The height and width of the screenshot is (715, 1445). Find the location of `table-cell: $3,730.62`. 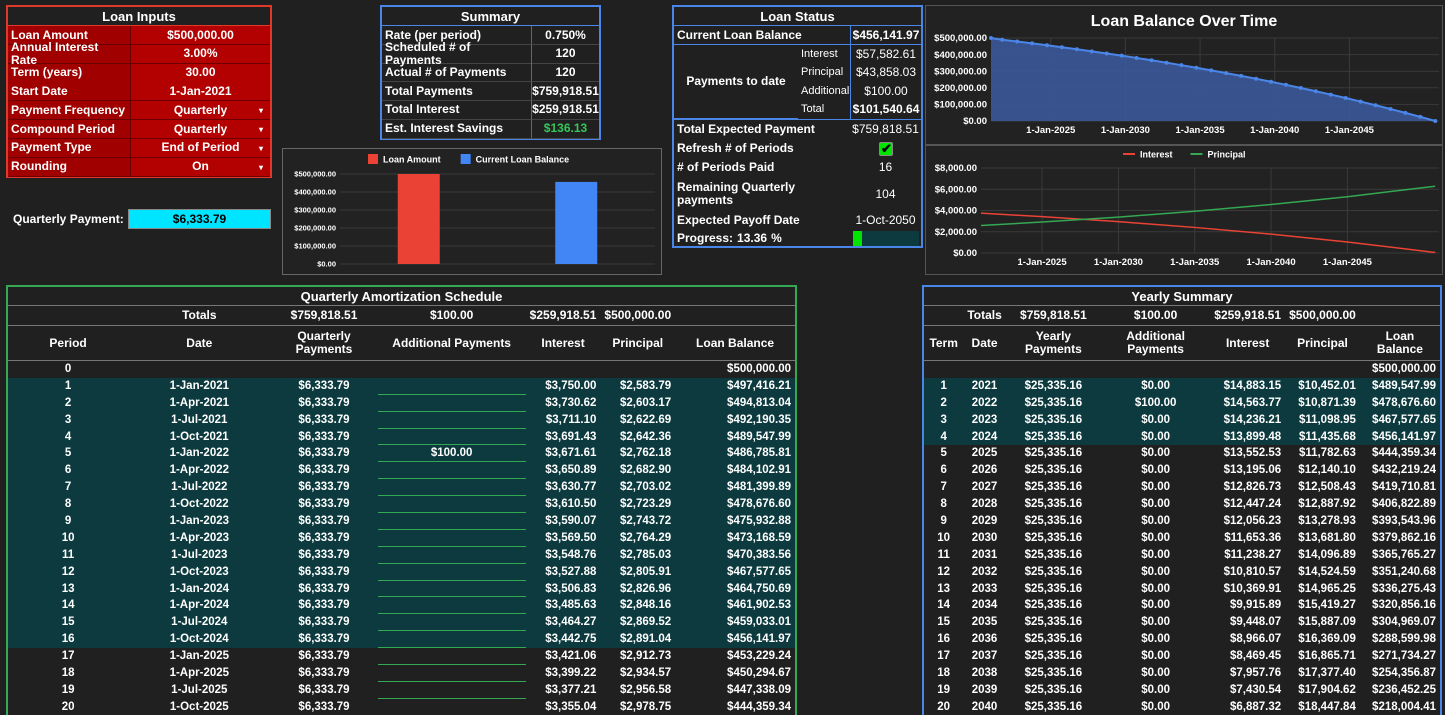

table-cell: $3,730.62 is located at coordinates (563, 403).